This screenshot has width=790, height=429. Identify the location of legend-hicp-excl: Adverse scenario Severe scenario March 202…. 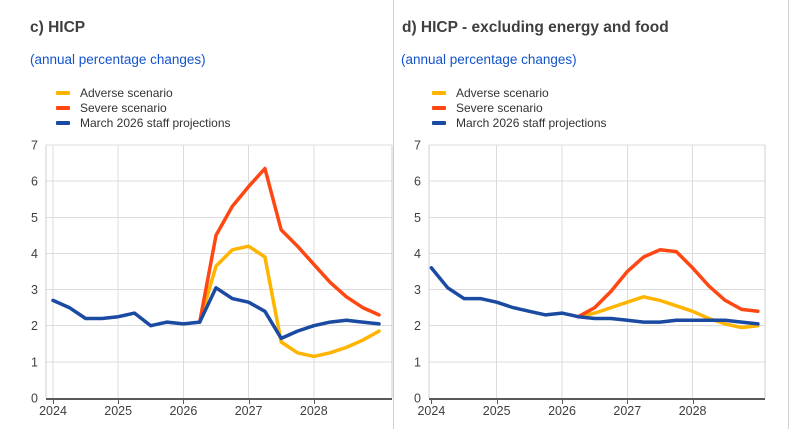
(519, 107).